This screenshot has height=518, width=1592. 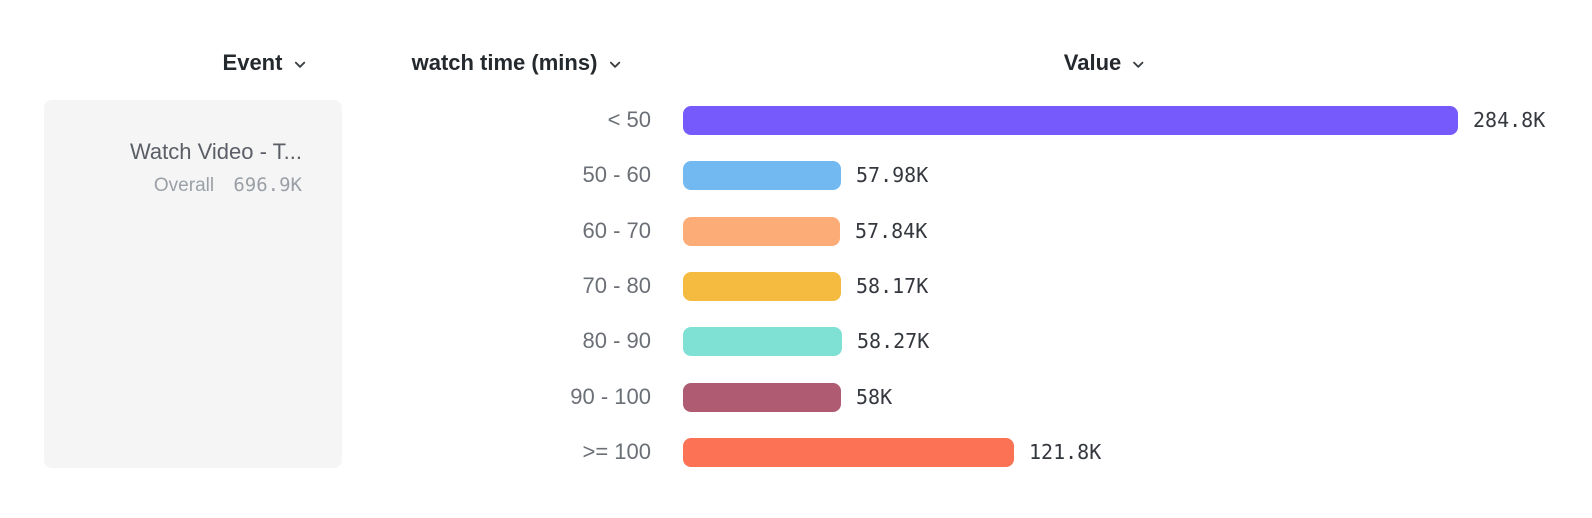 I want to click on bar-row: 60 - 70 57.84K, so click(x=796, y=231).